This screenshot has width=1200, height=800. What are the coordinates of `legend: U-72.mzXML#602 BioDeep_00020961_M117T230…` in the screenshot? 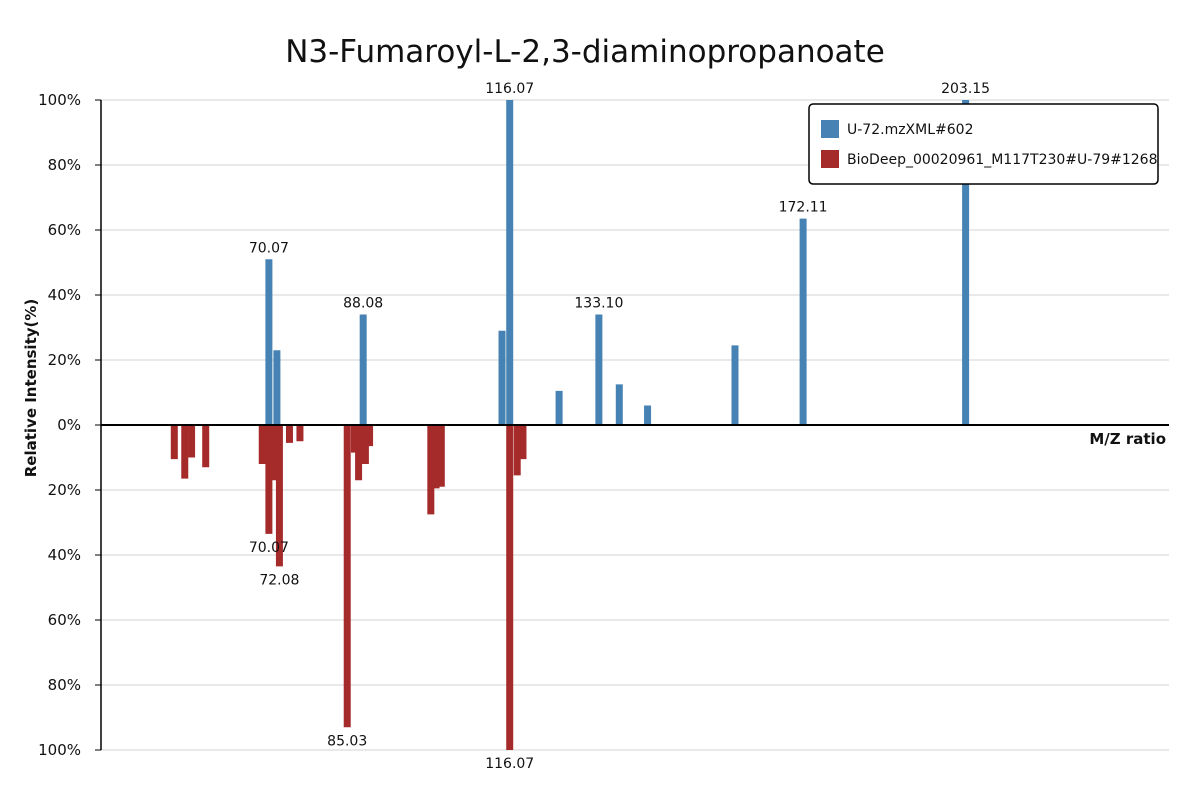 It's located at (983, 144).